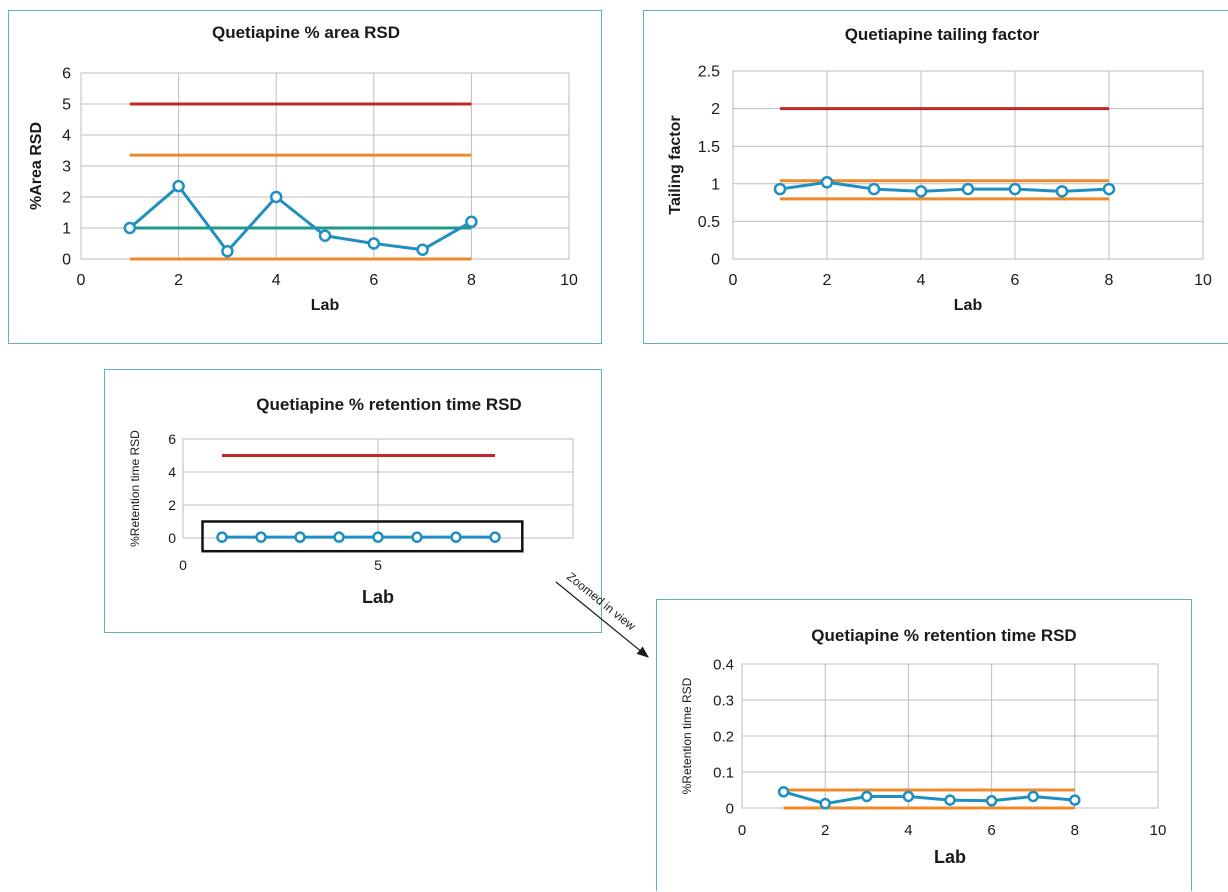 Image resolution: width=1228 pixels, height=892 pixels. Describe the element at coordinates (81, 280) in the screenshot. I see `area-rsd-x-tick-label: 0` at that location.